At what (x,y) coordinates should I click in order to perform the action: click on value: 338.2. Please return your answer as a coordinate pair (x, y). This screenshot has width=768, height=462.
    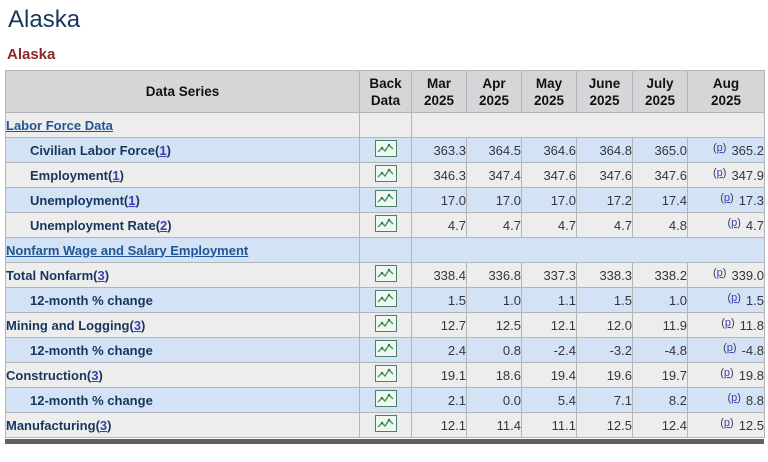
    Looking at the image, I should click on (670, 275).